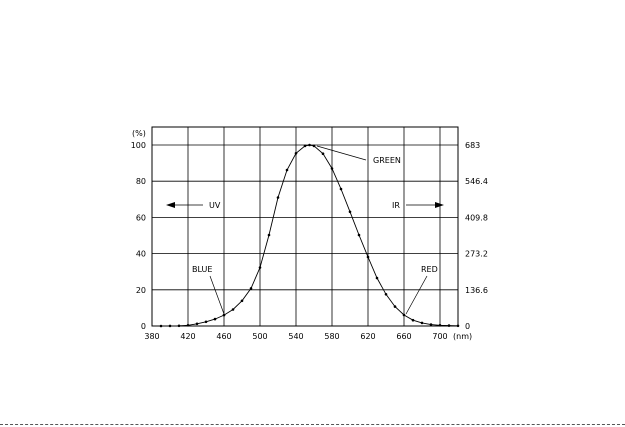 Image resolution: width=625 pixels, height=427 pixels. I want to click on y-tick-label-right: 273.2, so click(476, 254).